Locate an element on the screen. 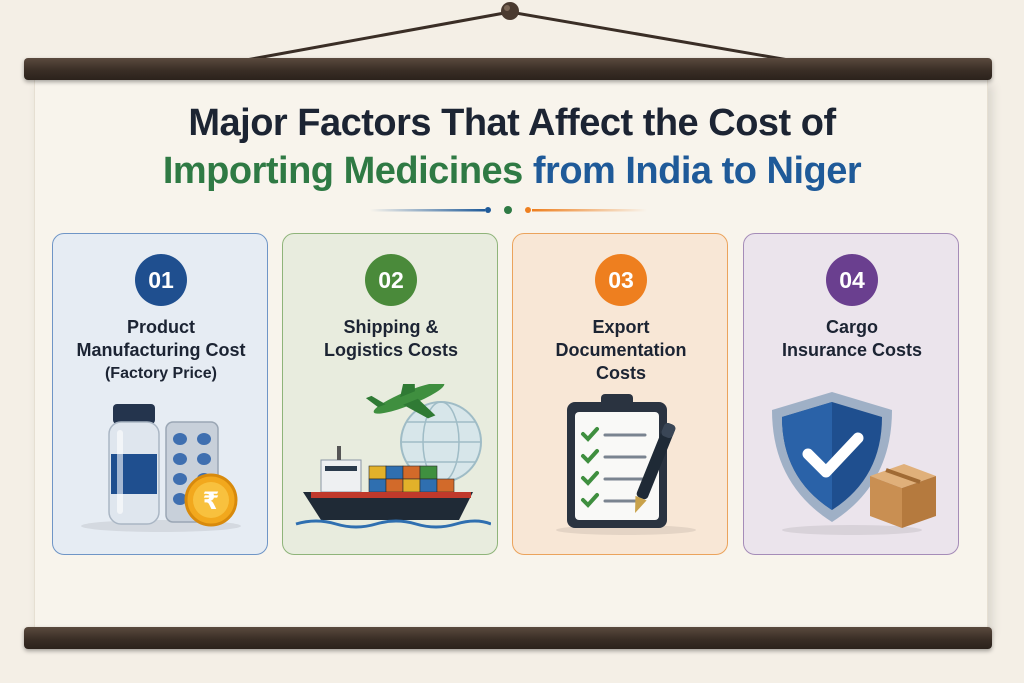 This screenshot has width=1024, height=683. cargo-ship-plane-globe-icon is located at coordinates (393, 456).